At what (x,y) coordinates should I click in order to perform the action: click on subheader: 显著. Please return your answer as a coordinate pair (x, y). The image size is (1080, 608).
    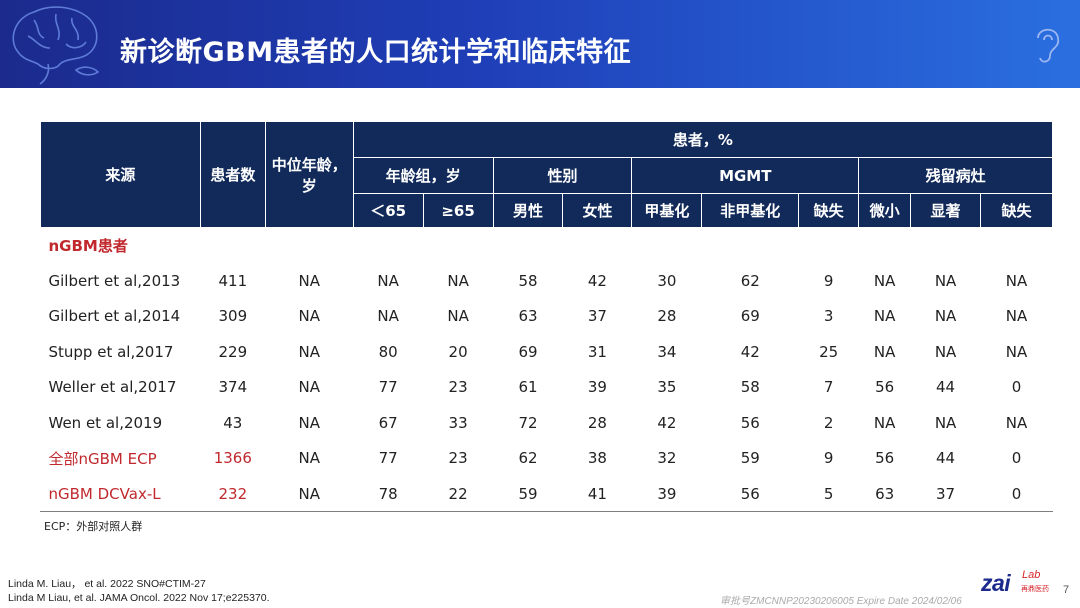
    Looking at the image, I should click on (946, 210).